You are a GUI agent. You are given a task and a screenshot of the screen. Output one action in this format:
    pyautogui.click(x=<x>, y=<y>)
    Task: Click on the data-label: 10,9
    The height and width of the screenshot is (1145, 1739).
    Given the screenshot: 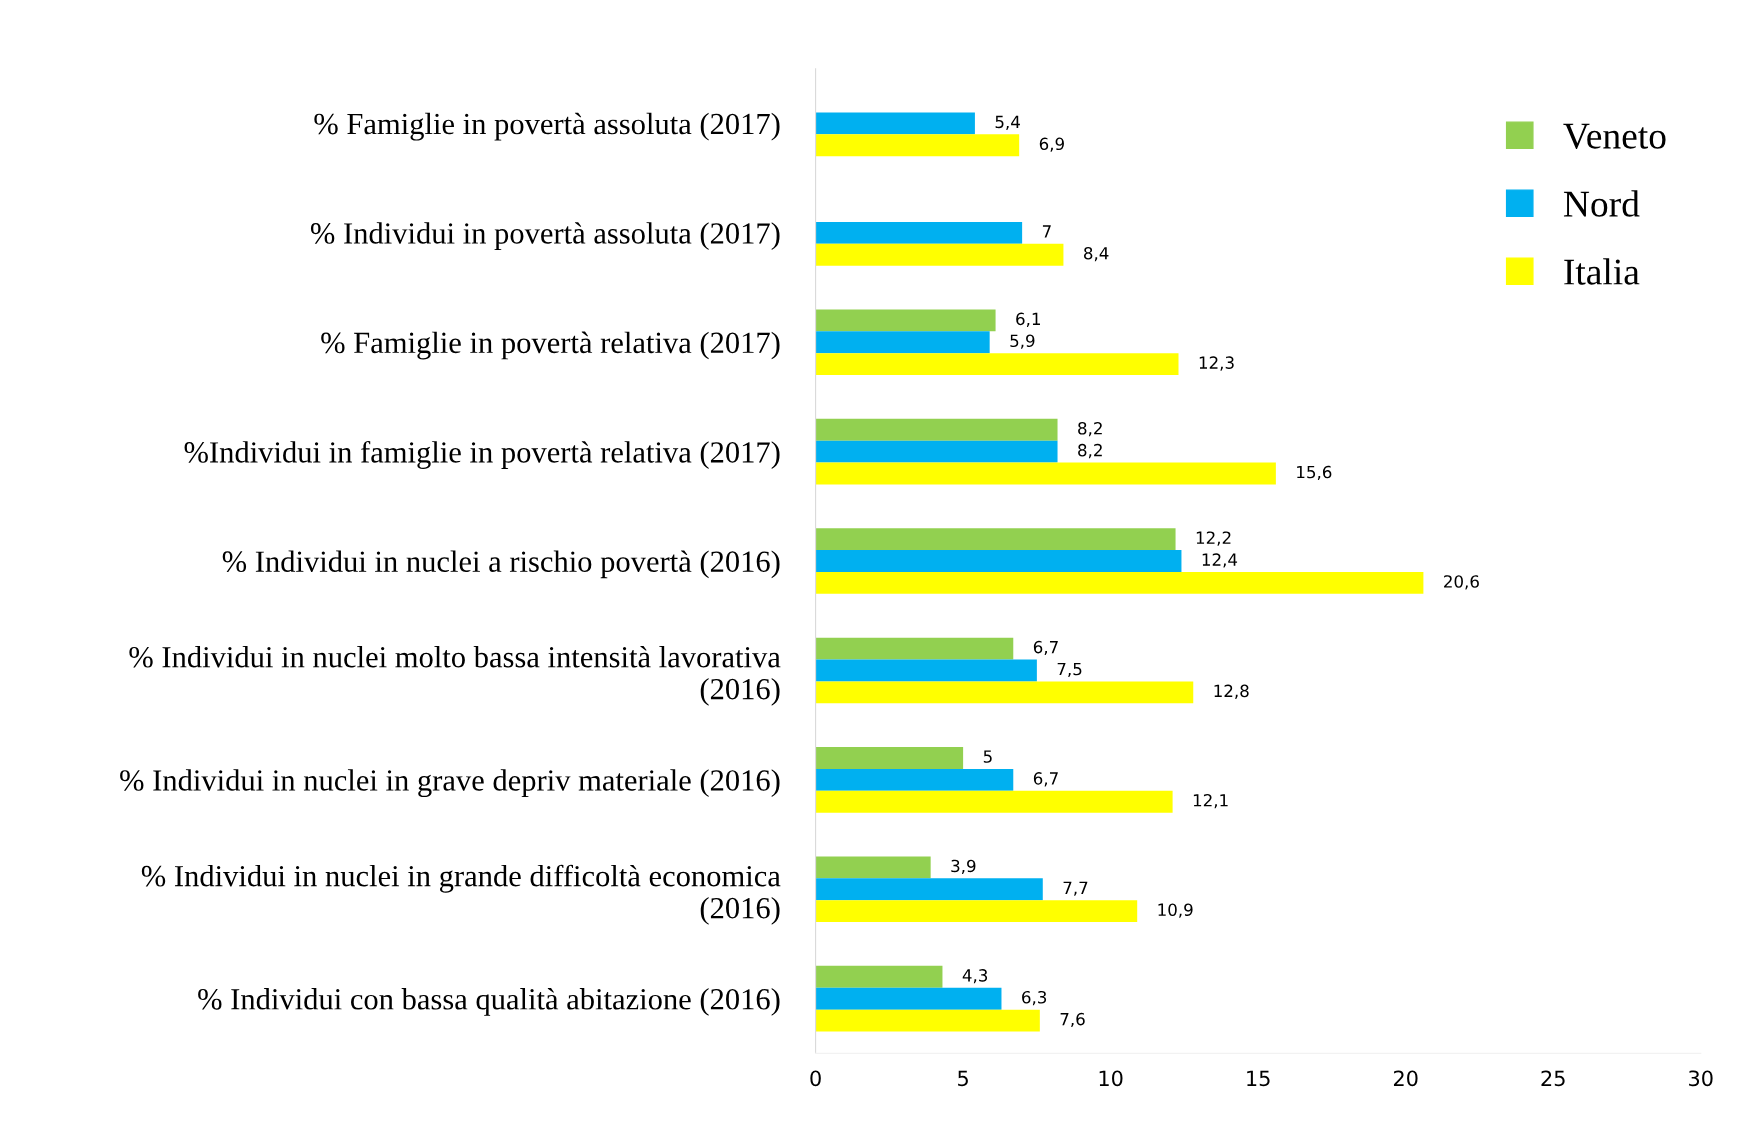 What is the action you would take?
    pyautogui.click(x=1175, y=910)
    